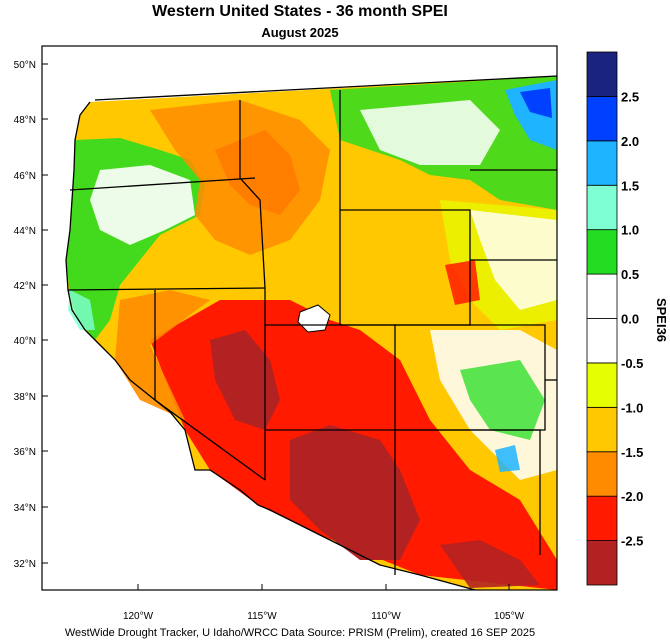 The height and width of the screenshot is (641, 670). What do you see at coordinates (166, 289) in the screenshot?
I see `ca-or-border` at bounding box center [166, 289].